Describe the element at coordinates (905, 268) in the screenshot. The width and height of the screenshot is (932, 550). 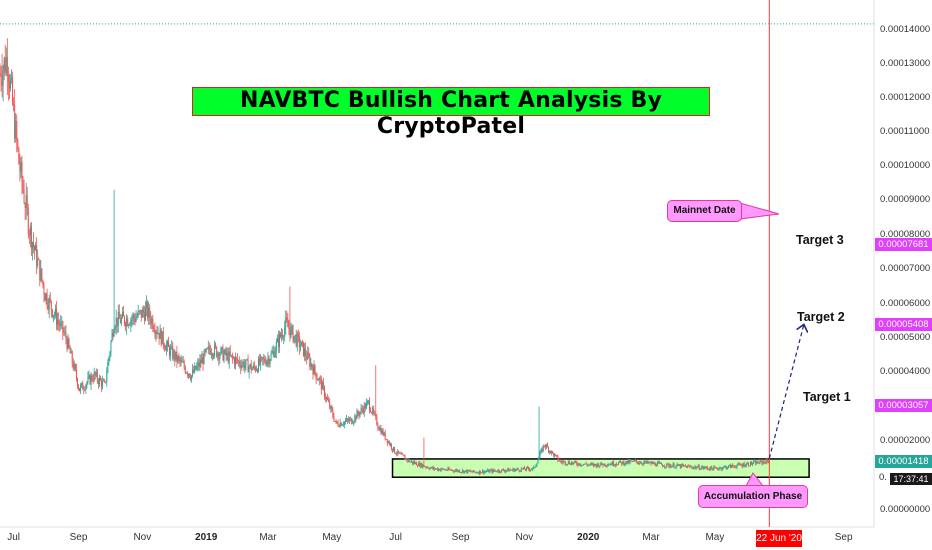
I see `price-tick-label: 0.00007000` at that location.